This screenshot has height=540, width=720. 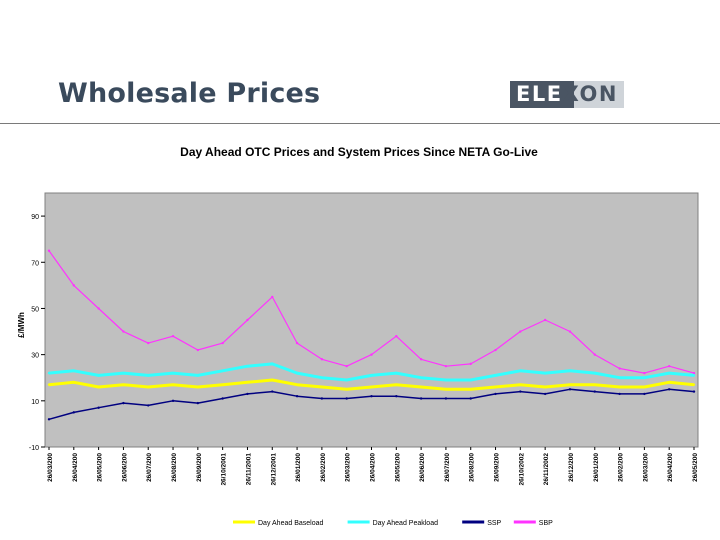 I want to click on x-tick-label: 26/10/2001, so click(x=224, y=469).